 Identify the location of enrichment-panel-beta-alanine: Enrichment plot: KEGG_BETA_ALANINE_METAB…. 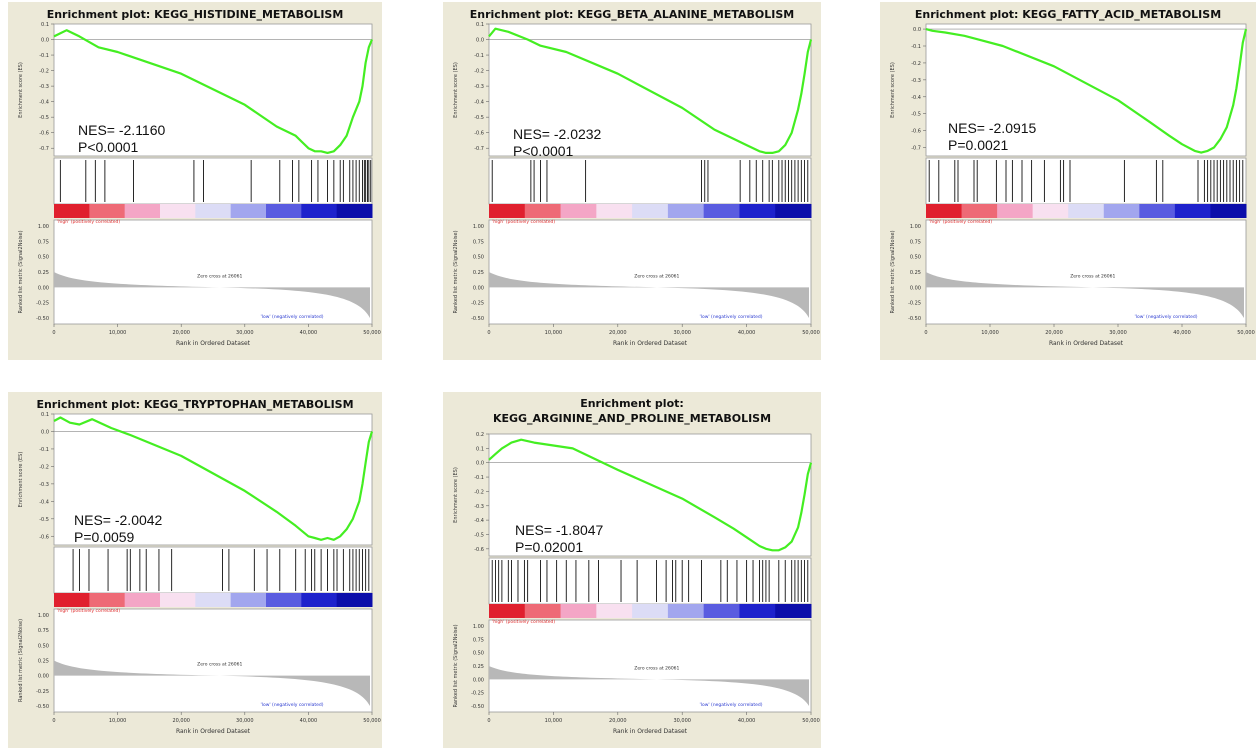
(632, 181).